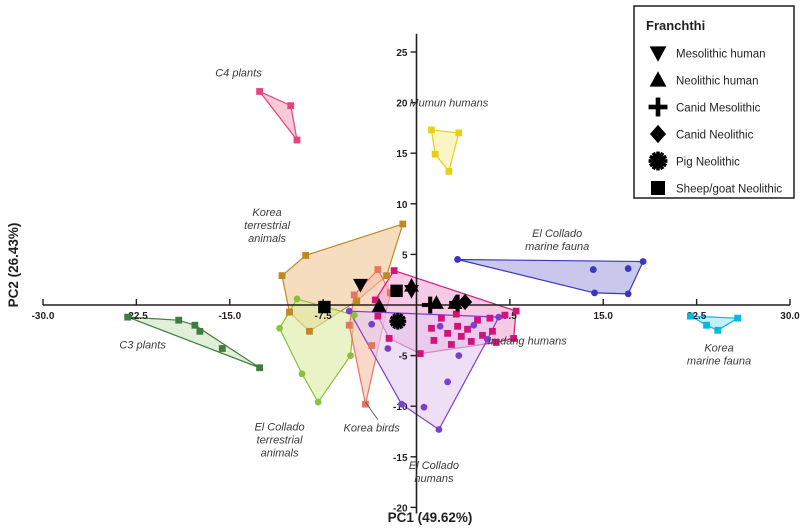  Describe the element at coordinates (279, 440) in the screenshot. I see `group-label: El Collado terrestrial animals` at that location.